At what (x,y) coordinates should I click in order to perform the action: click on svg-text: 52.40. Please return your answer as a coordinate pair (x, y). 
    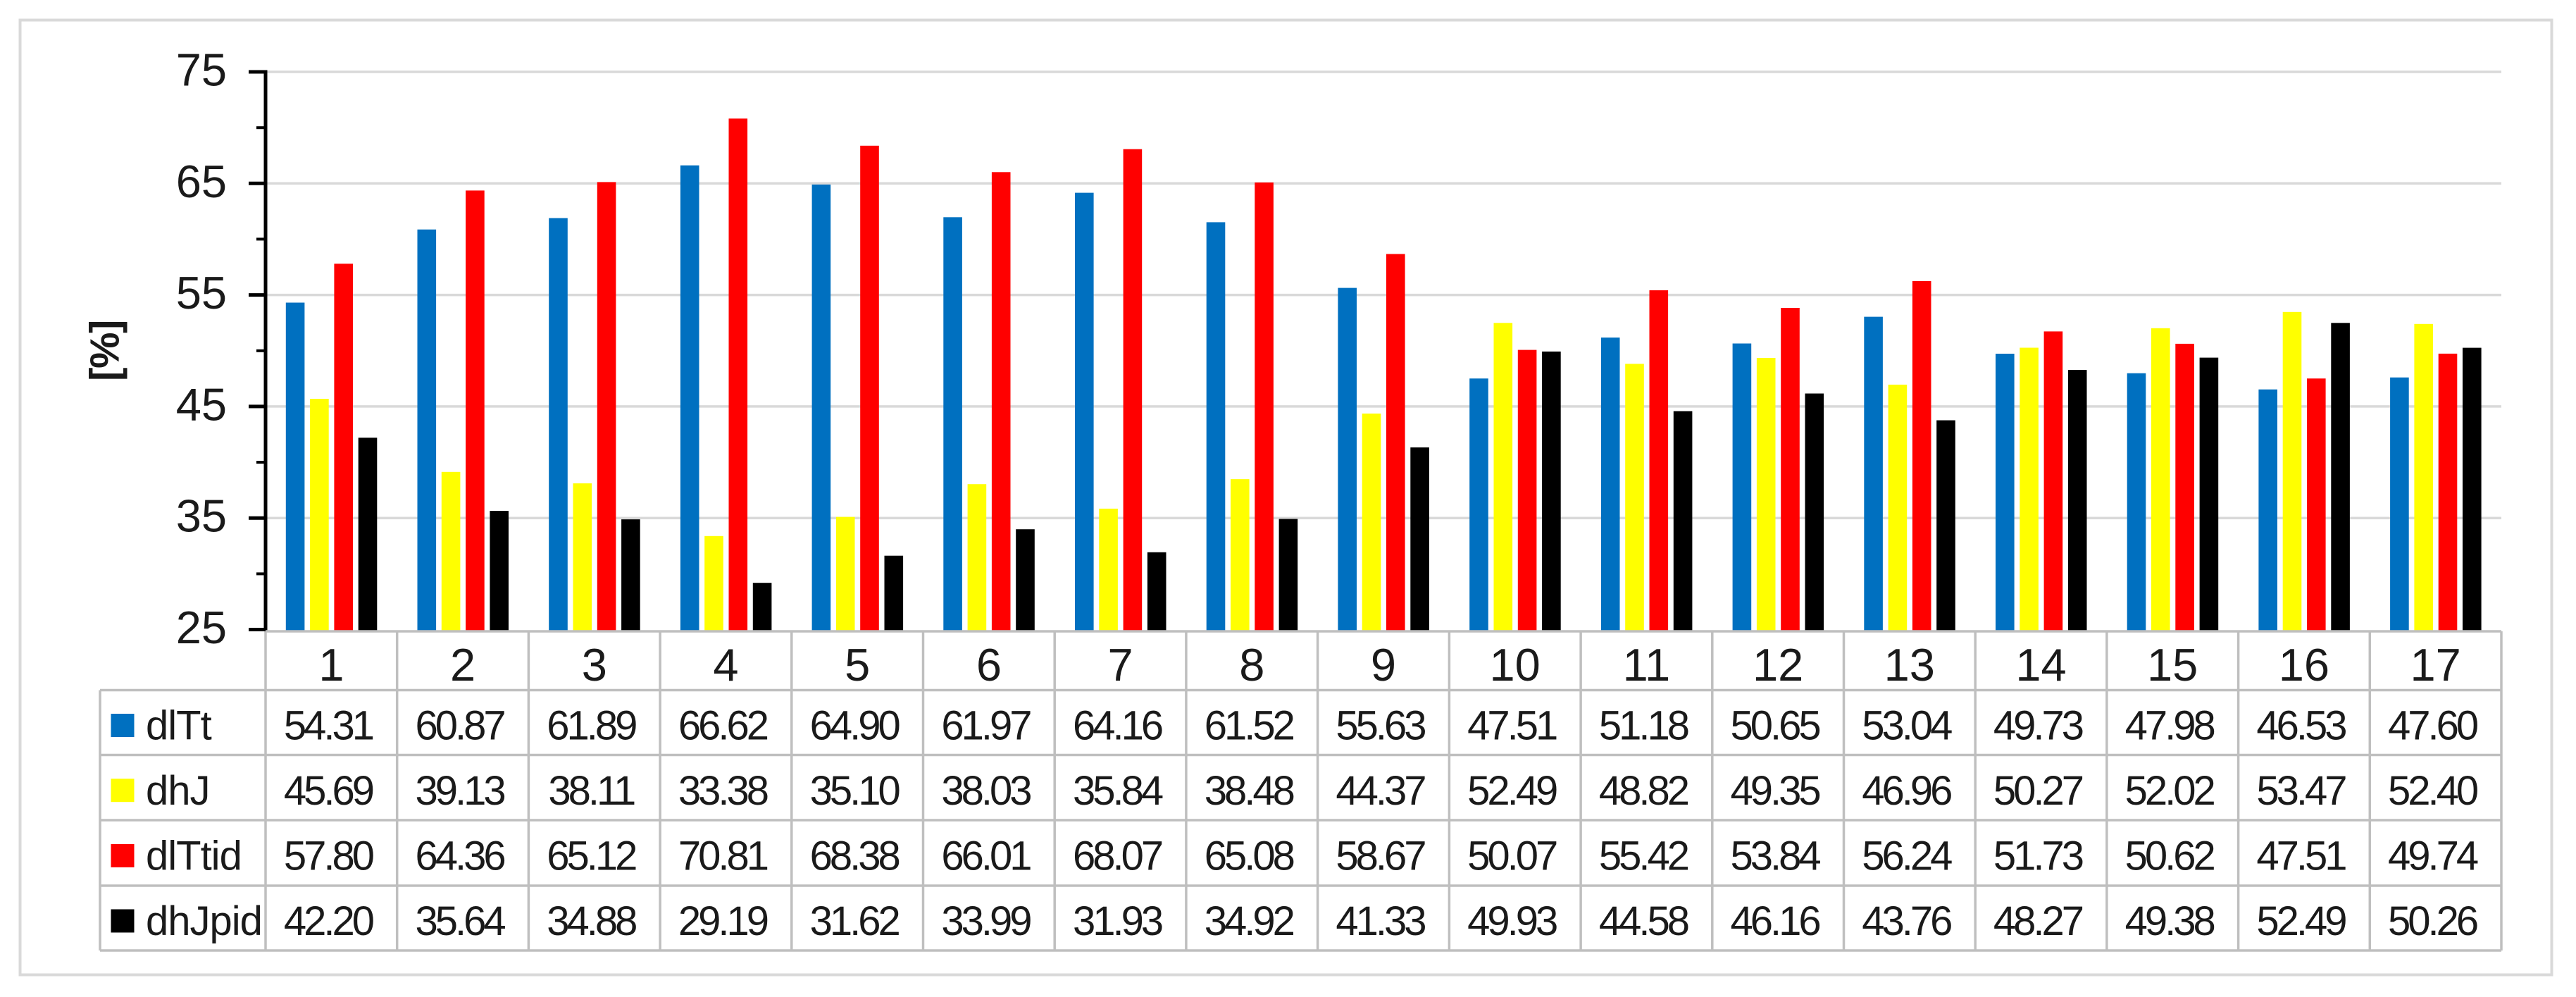
    Looking at the image, I should click on (2432, 791).